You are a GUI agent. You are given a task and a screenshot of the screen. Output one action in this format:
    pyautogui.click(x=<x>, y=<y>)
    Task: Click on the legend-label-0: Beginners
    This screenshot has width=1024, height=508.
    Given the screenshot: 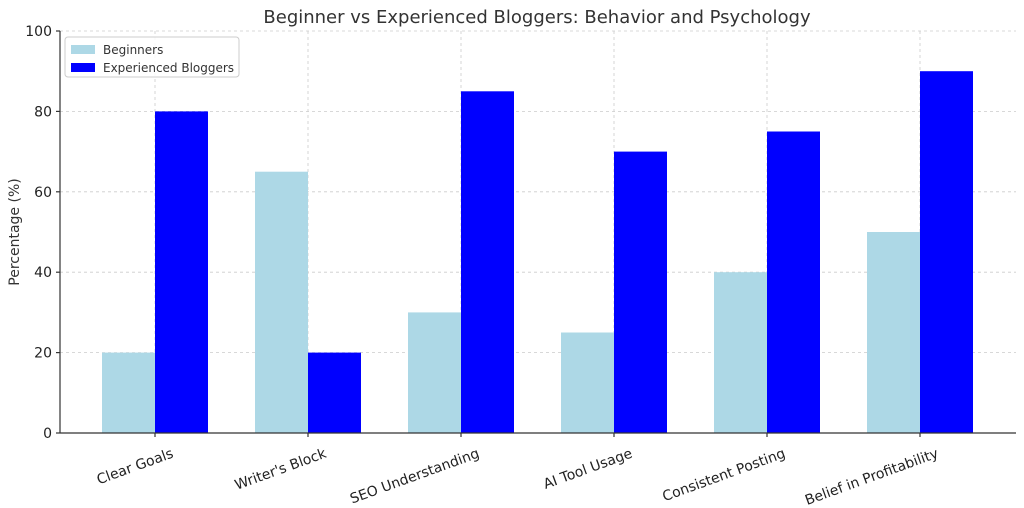 What is the action you would take?
    pyautogui.click(x=133, y=50)
    